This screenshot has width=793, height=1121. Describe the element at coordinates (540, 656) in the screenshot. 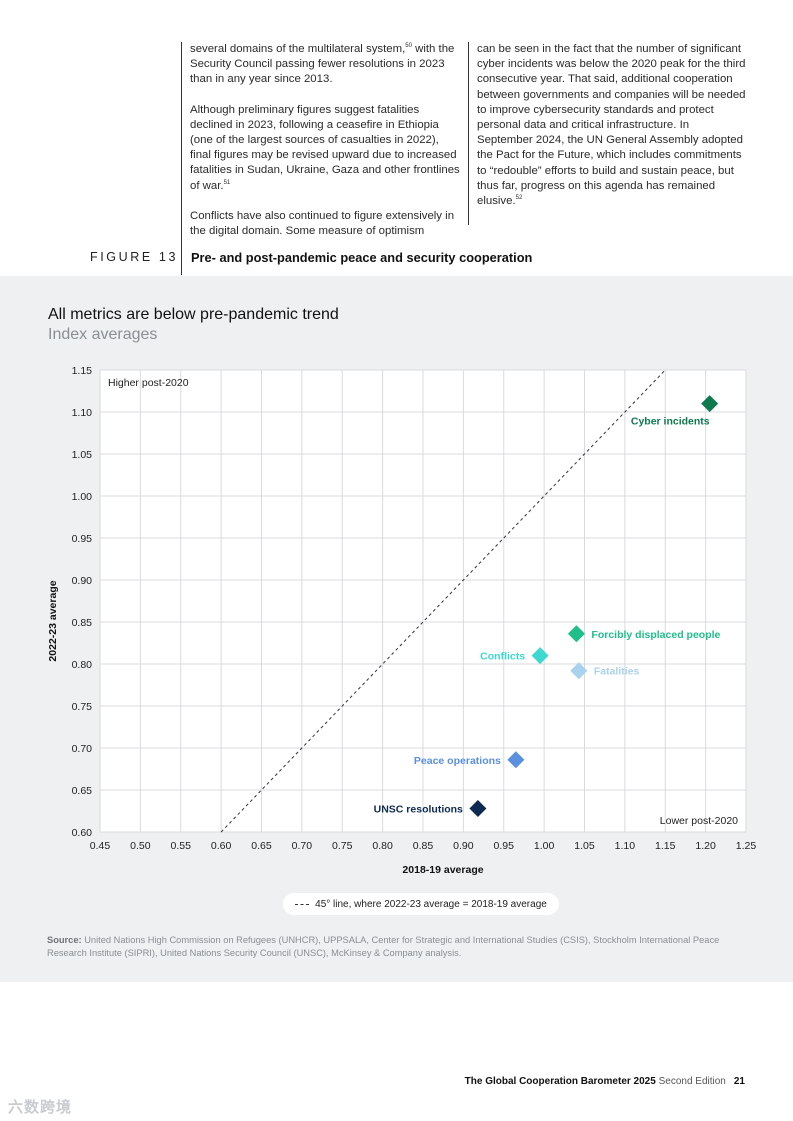

I see `data-point-conflicts` at that location.